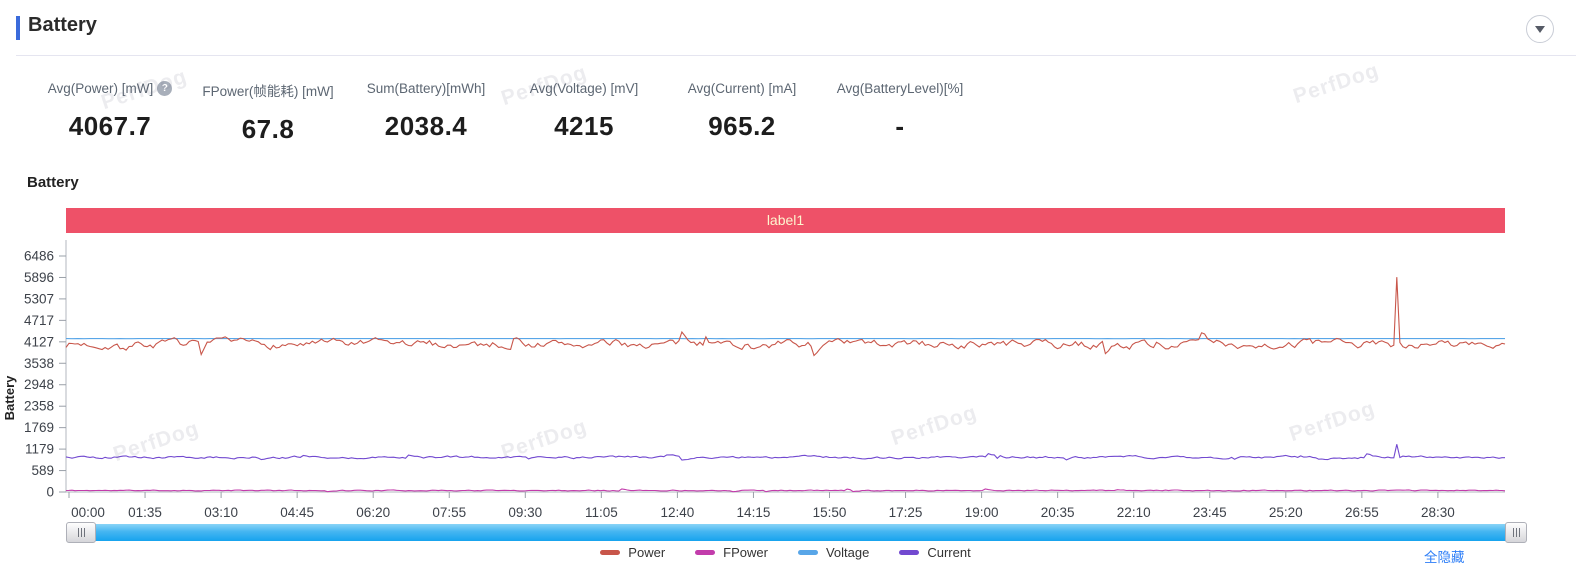 Image resolution: width=1591 pixels, height=584 pixels. I want to click on legend-label: Power, so click(647, 552).